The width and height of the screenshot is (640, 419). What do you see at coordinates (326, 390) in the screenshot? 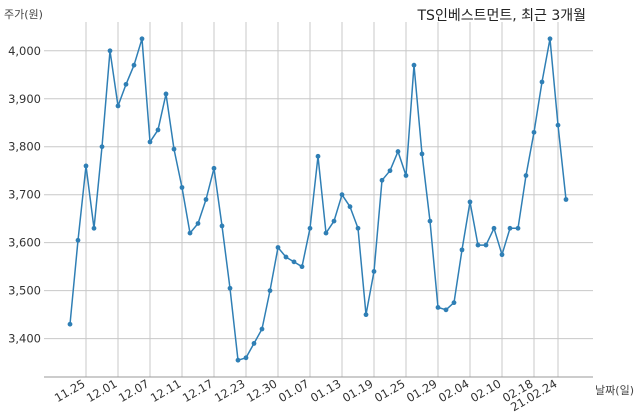
I see `x-tick-label: 01.13` at bounding box center [326, 390].